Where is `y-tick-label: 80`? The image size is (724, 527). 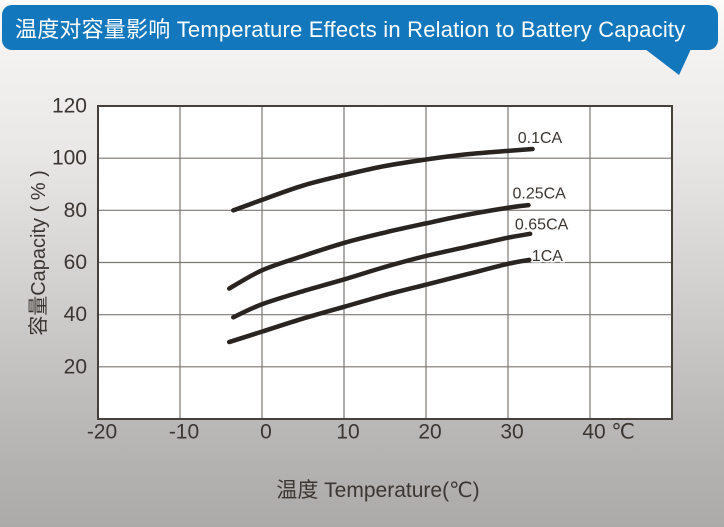 y-tick-label: 80 is located at coordinates (75, 210).